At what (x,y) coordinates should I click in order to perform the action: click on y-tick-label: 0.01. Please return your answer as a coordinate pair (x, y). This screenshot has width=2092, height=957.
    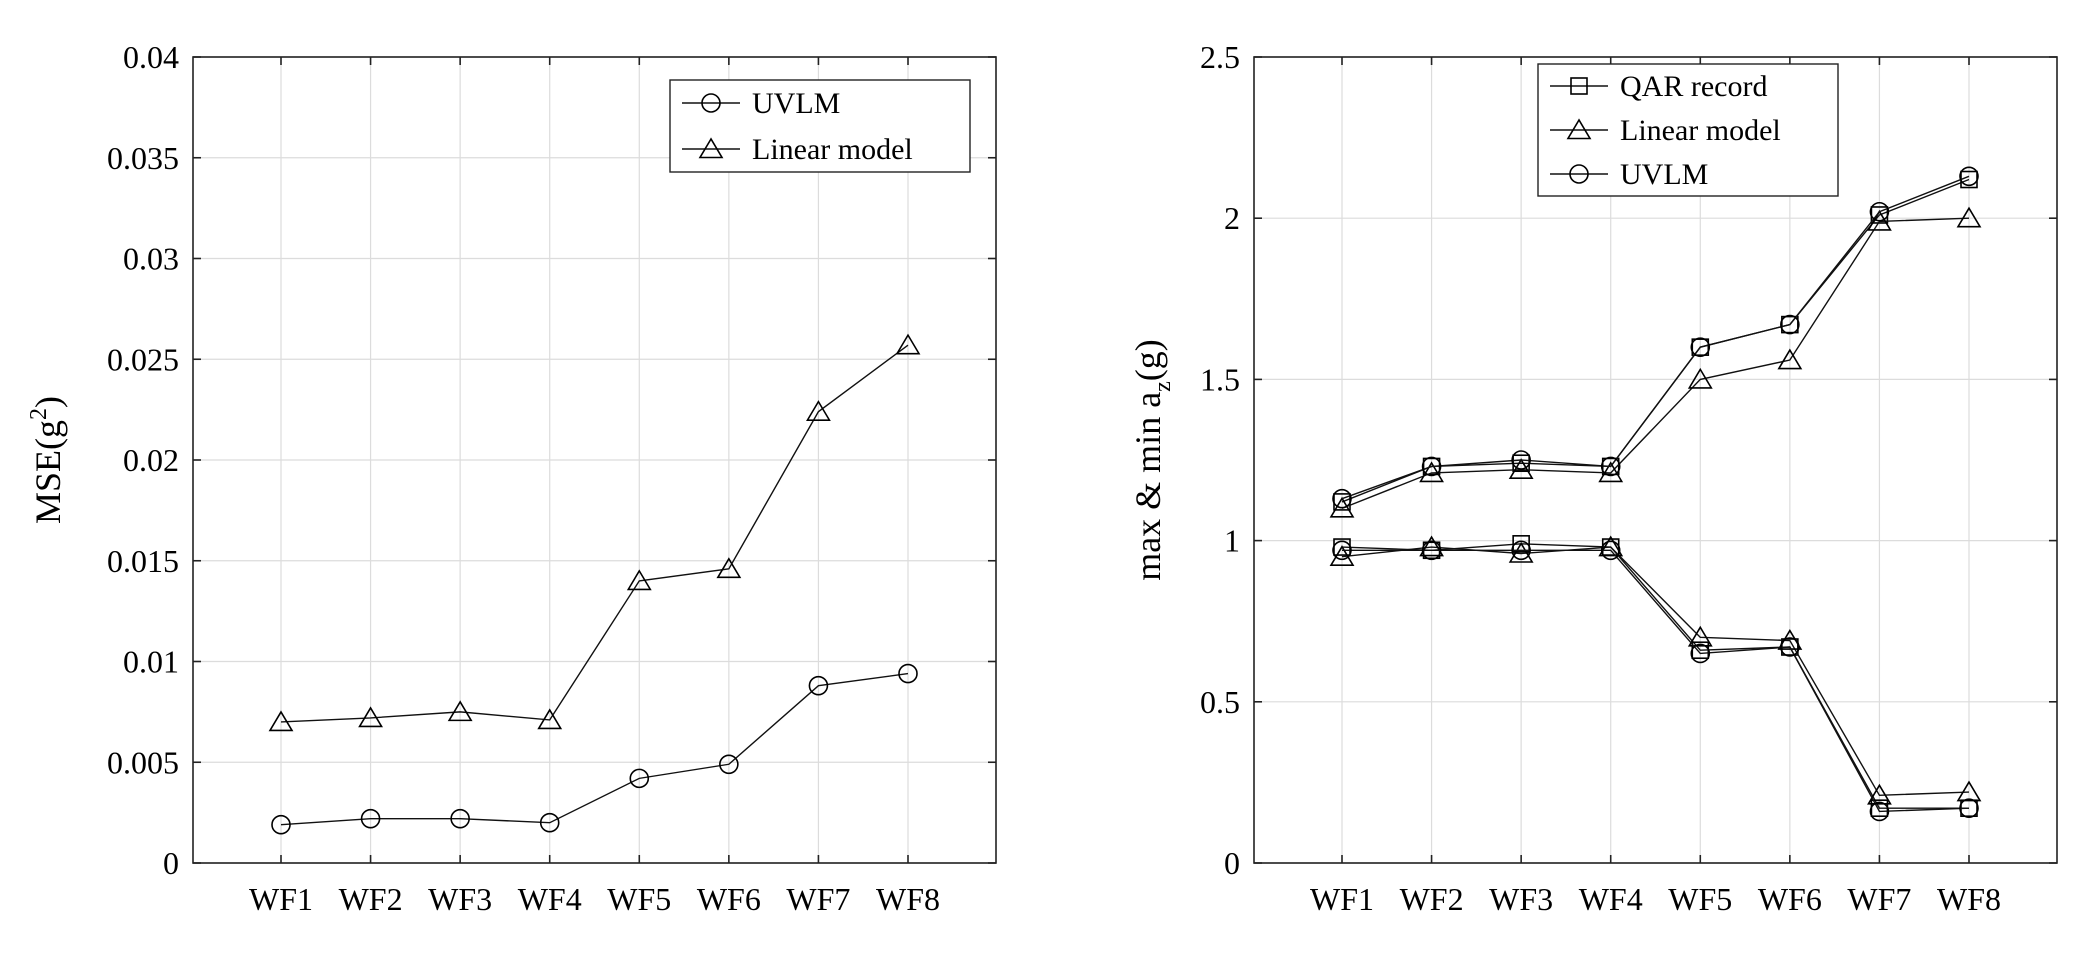
    Looking at the image, I should click on (151, 662).